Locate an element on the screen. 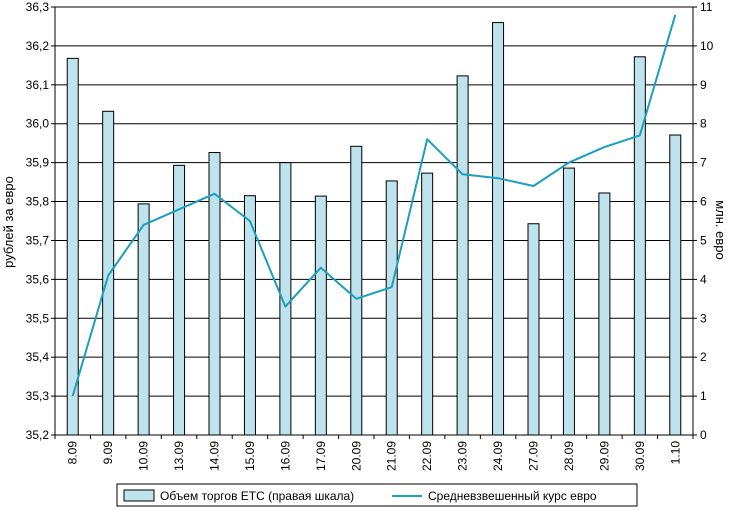 The width and height of the screenshot is (730, 510). x-tick-label: 10.09 is located at coordinates (144, 456).